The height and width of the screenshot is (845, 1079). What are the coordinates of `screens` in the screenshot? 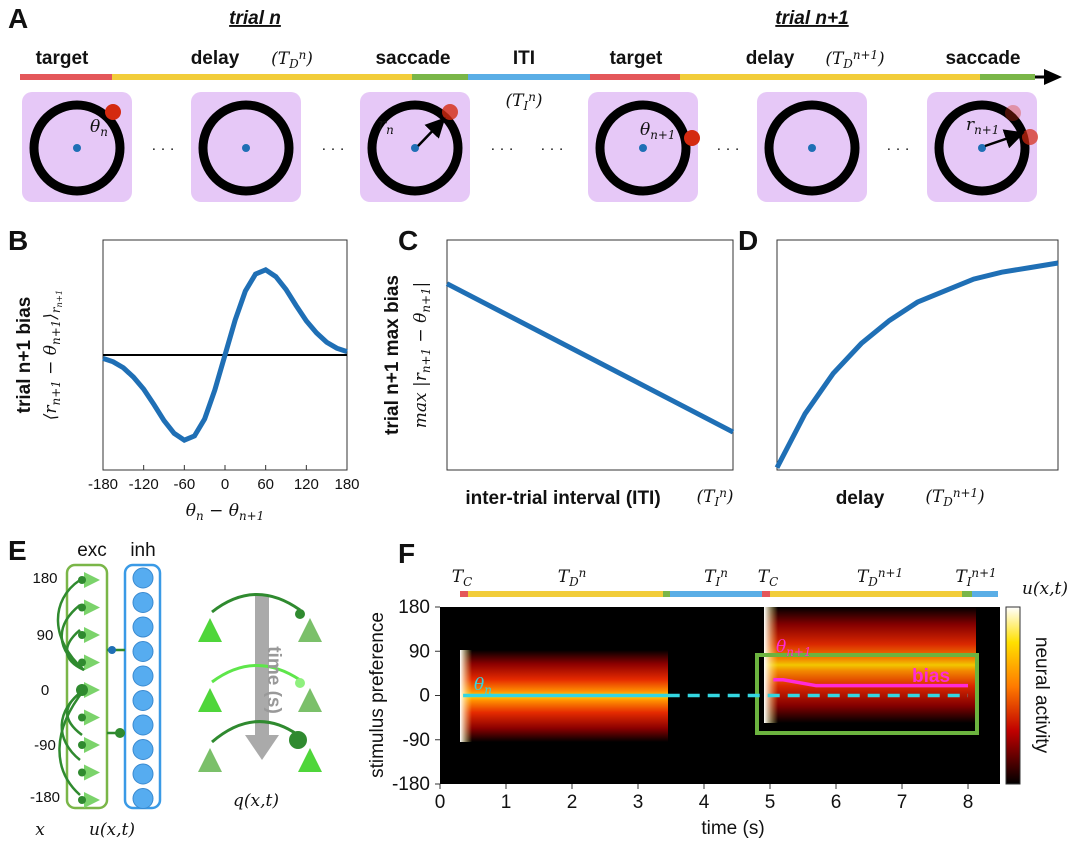 It's located at (530, 147).